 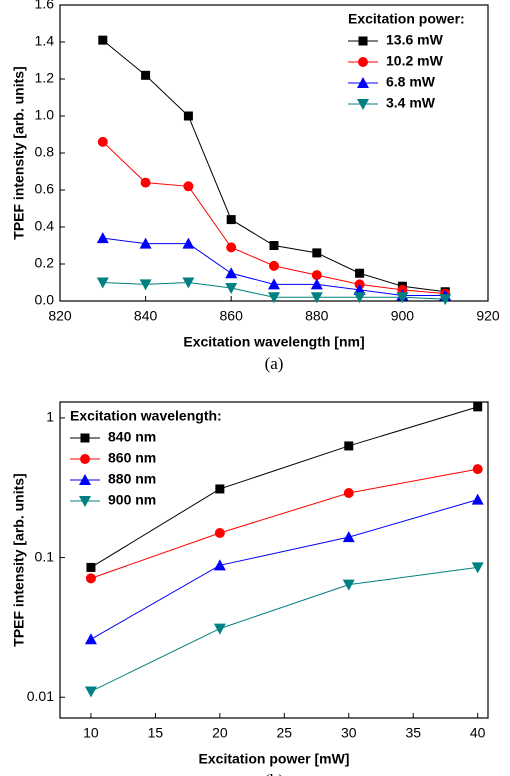 What do you see at coordinates (91, 733) in the screenshot?
I see `x-tick-label: 10` at bounding box center [91, 733].